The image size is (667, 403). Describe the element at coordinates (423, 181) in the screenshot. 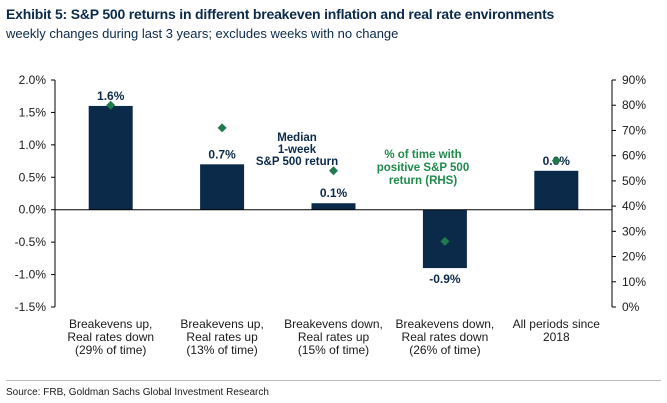

I see `annotation-rhs-label: return (RHS)` at that location.